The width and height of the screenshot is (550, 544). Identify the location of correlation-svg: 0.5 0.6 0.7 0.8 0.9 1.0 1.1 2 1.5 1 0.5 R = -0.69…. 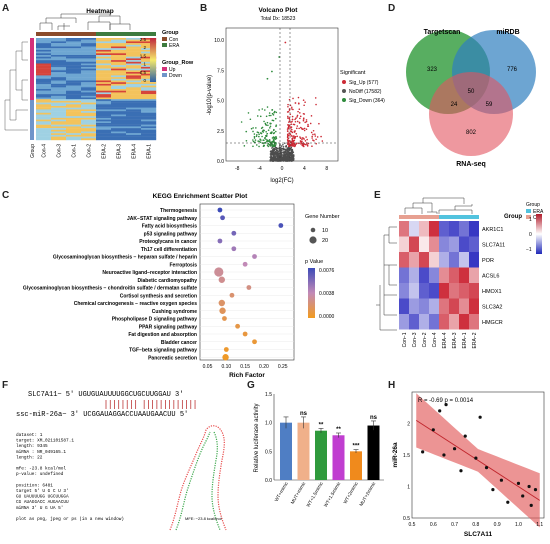
(468, 464).